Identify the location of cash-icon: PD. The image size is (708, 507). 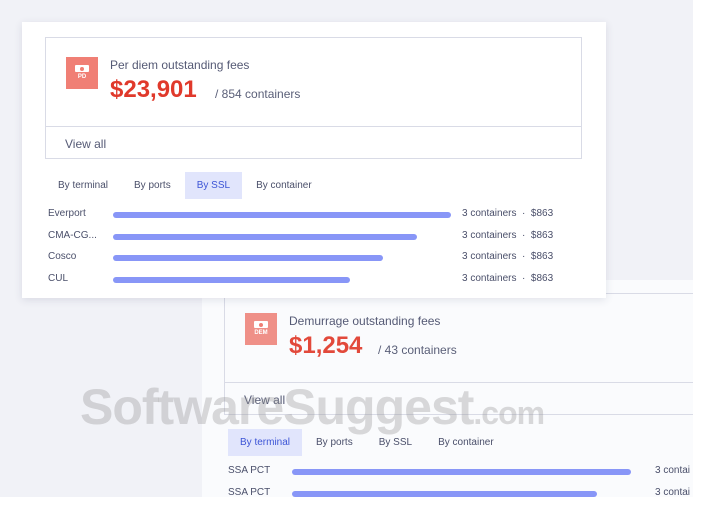
(82, 73).